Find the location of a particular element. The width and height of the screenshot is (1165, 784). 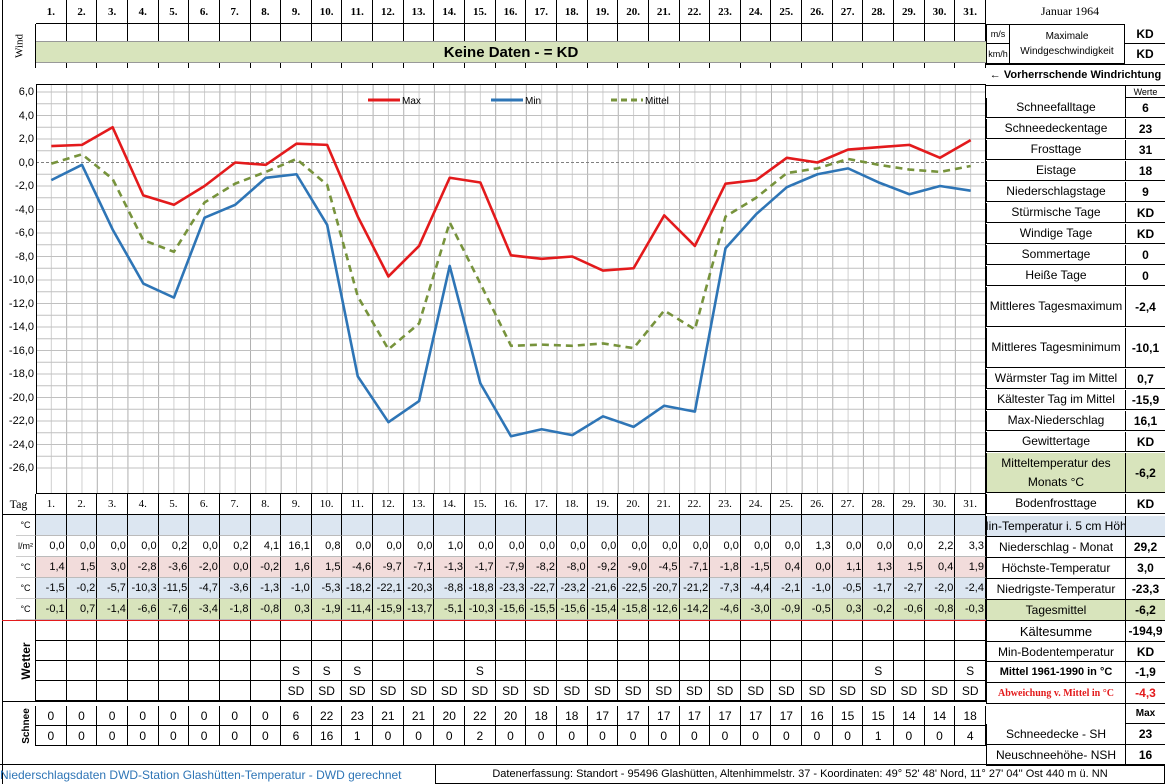

day-header: 1. is located at coordinates (51, 12).